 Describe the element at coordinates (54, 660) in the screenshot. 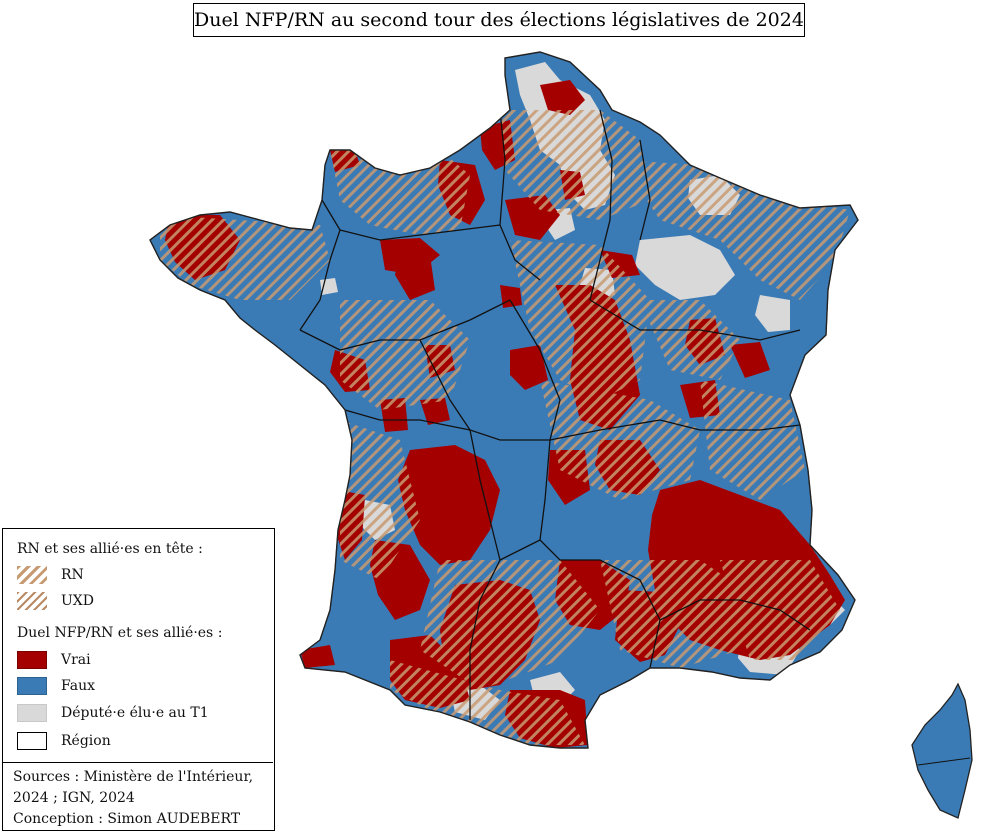

I see `legend-item-vrai: Vrai` at that location.